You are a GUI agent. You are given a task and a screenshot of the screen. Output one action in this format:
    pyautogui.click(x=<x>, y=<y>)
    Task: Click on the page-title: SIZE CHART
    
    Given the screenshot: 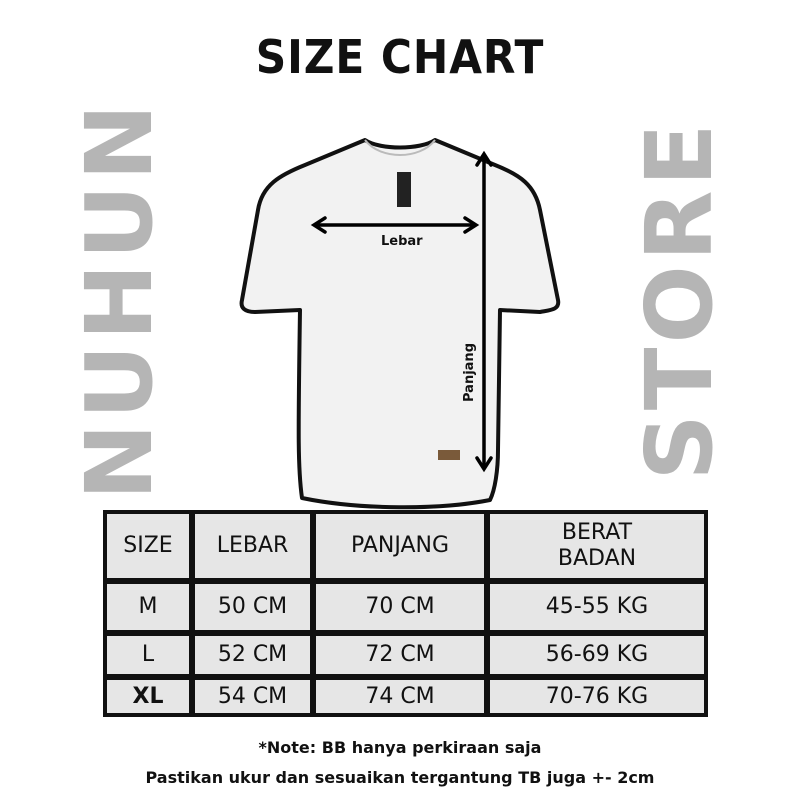 What is the action you would take?
    pyautogui.click(x=400, y=57)
    